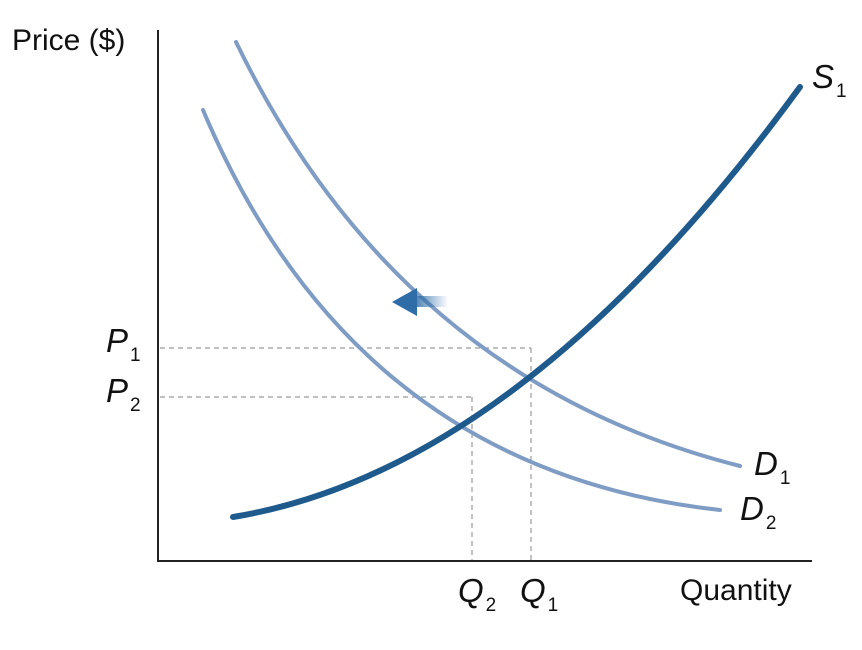  I want to click on supply-label-letter: S, so click(823, 76).